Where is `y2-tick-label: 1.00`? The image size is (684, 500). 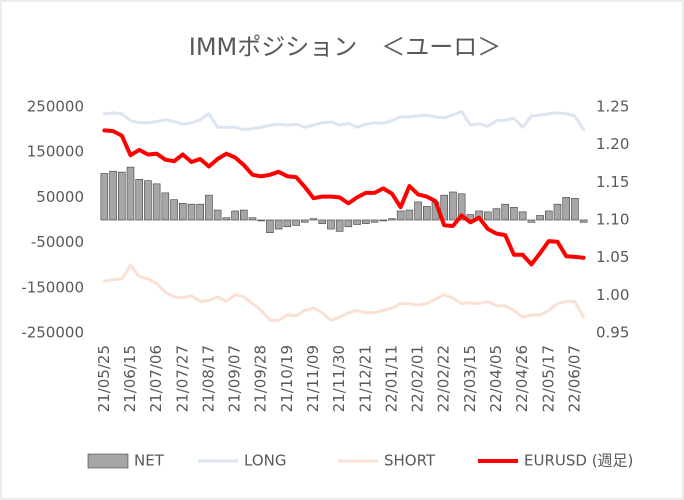 y2-tick-label: 1.00 is located at coordinates (612, 295).